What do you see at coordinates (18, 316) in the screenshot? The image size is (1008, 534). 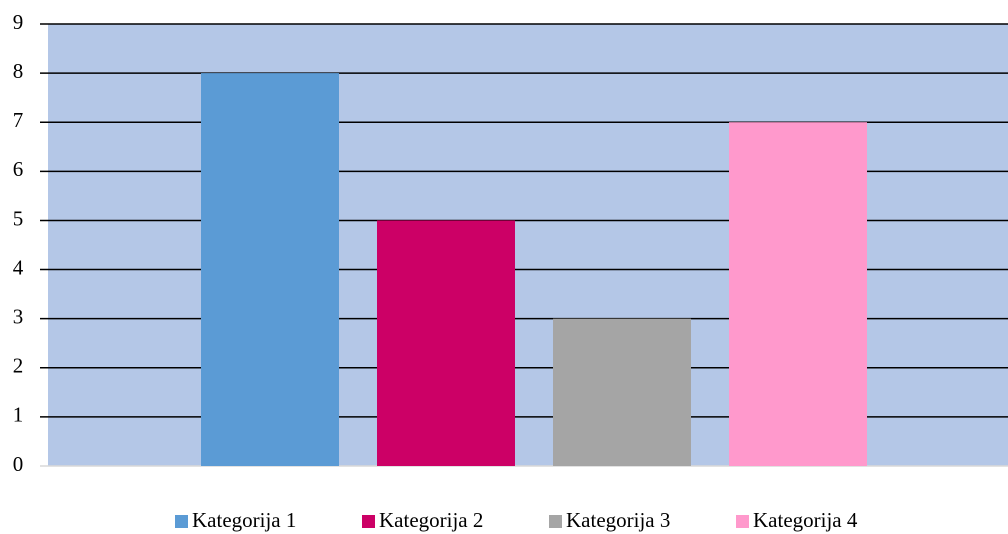 I see `y-tick-label: 3` at bounding box center [18, 316].